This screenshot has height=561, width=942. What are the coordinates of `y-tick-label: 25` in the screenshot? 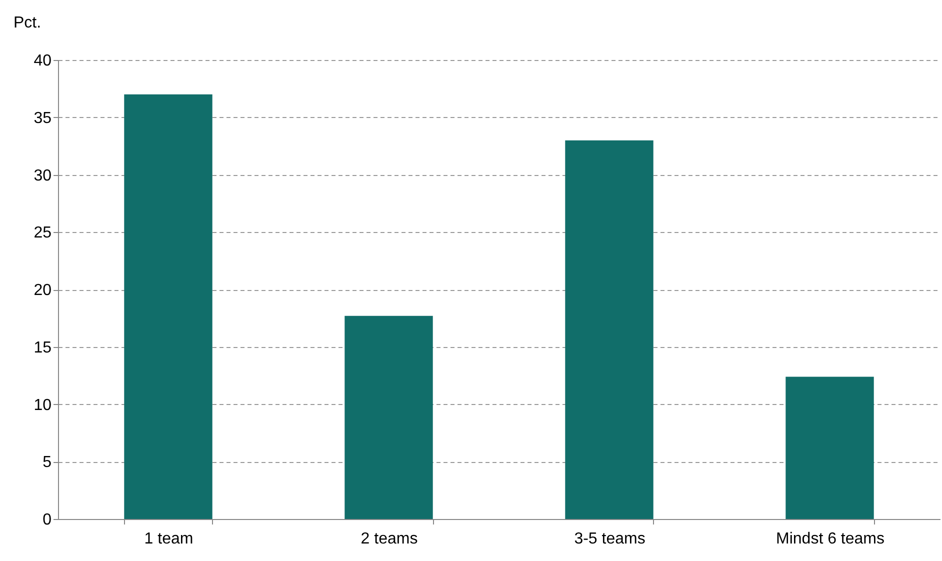 It's located at (43, 233).